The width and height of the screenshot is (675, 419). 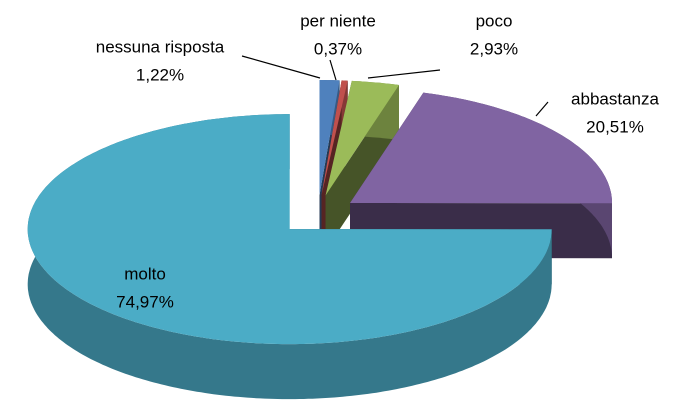 I want to click on slice-value-label: 74,97%, so click(x=145, y=301).